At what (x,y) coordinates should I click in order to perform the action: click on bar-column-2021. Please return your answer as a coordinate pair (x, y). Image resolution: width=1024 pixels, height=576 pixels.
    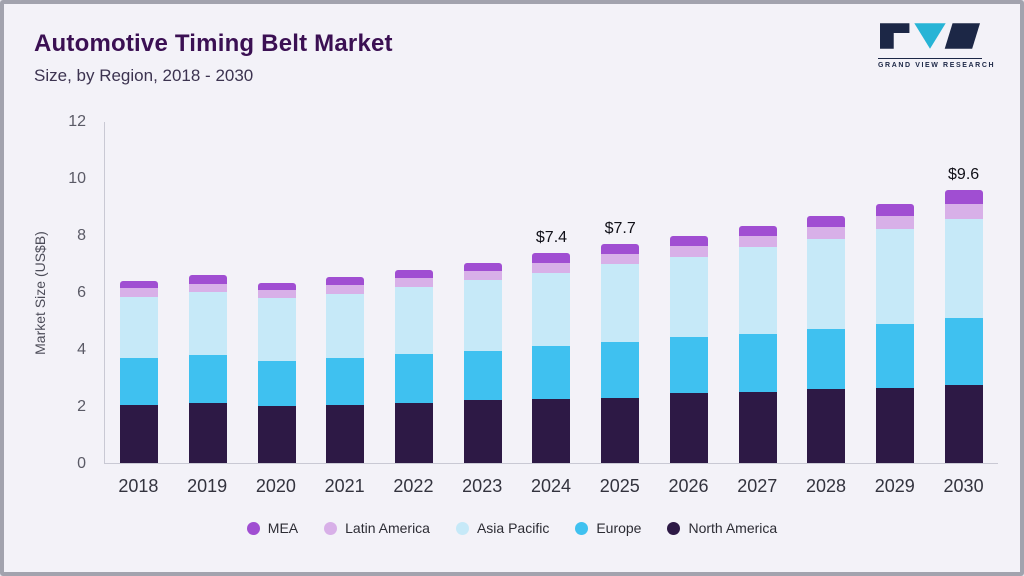
    Looking at the image, I should click on (345, 292).